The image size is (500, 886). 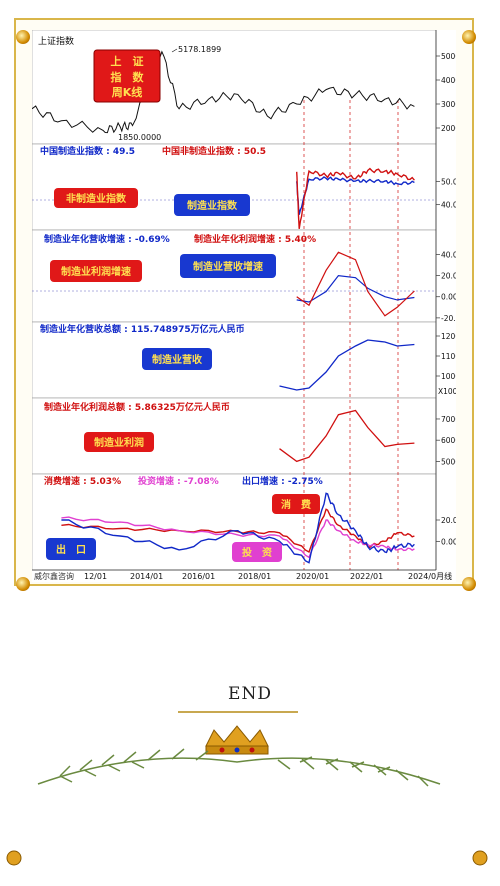 What do you see at coordinates (237, 740) in the screenshot?
I see `crown-icon` at bounding box center [237, 740].